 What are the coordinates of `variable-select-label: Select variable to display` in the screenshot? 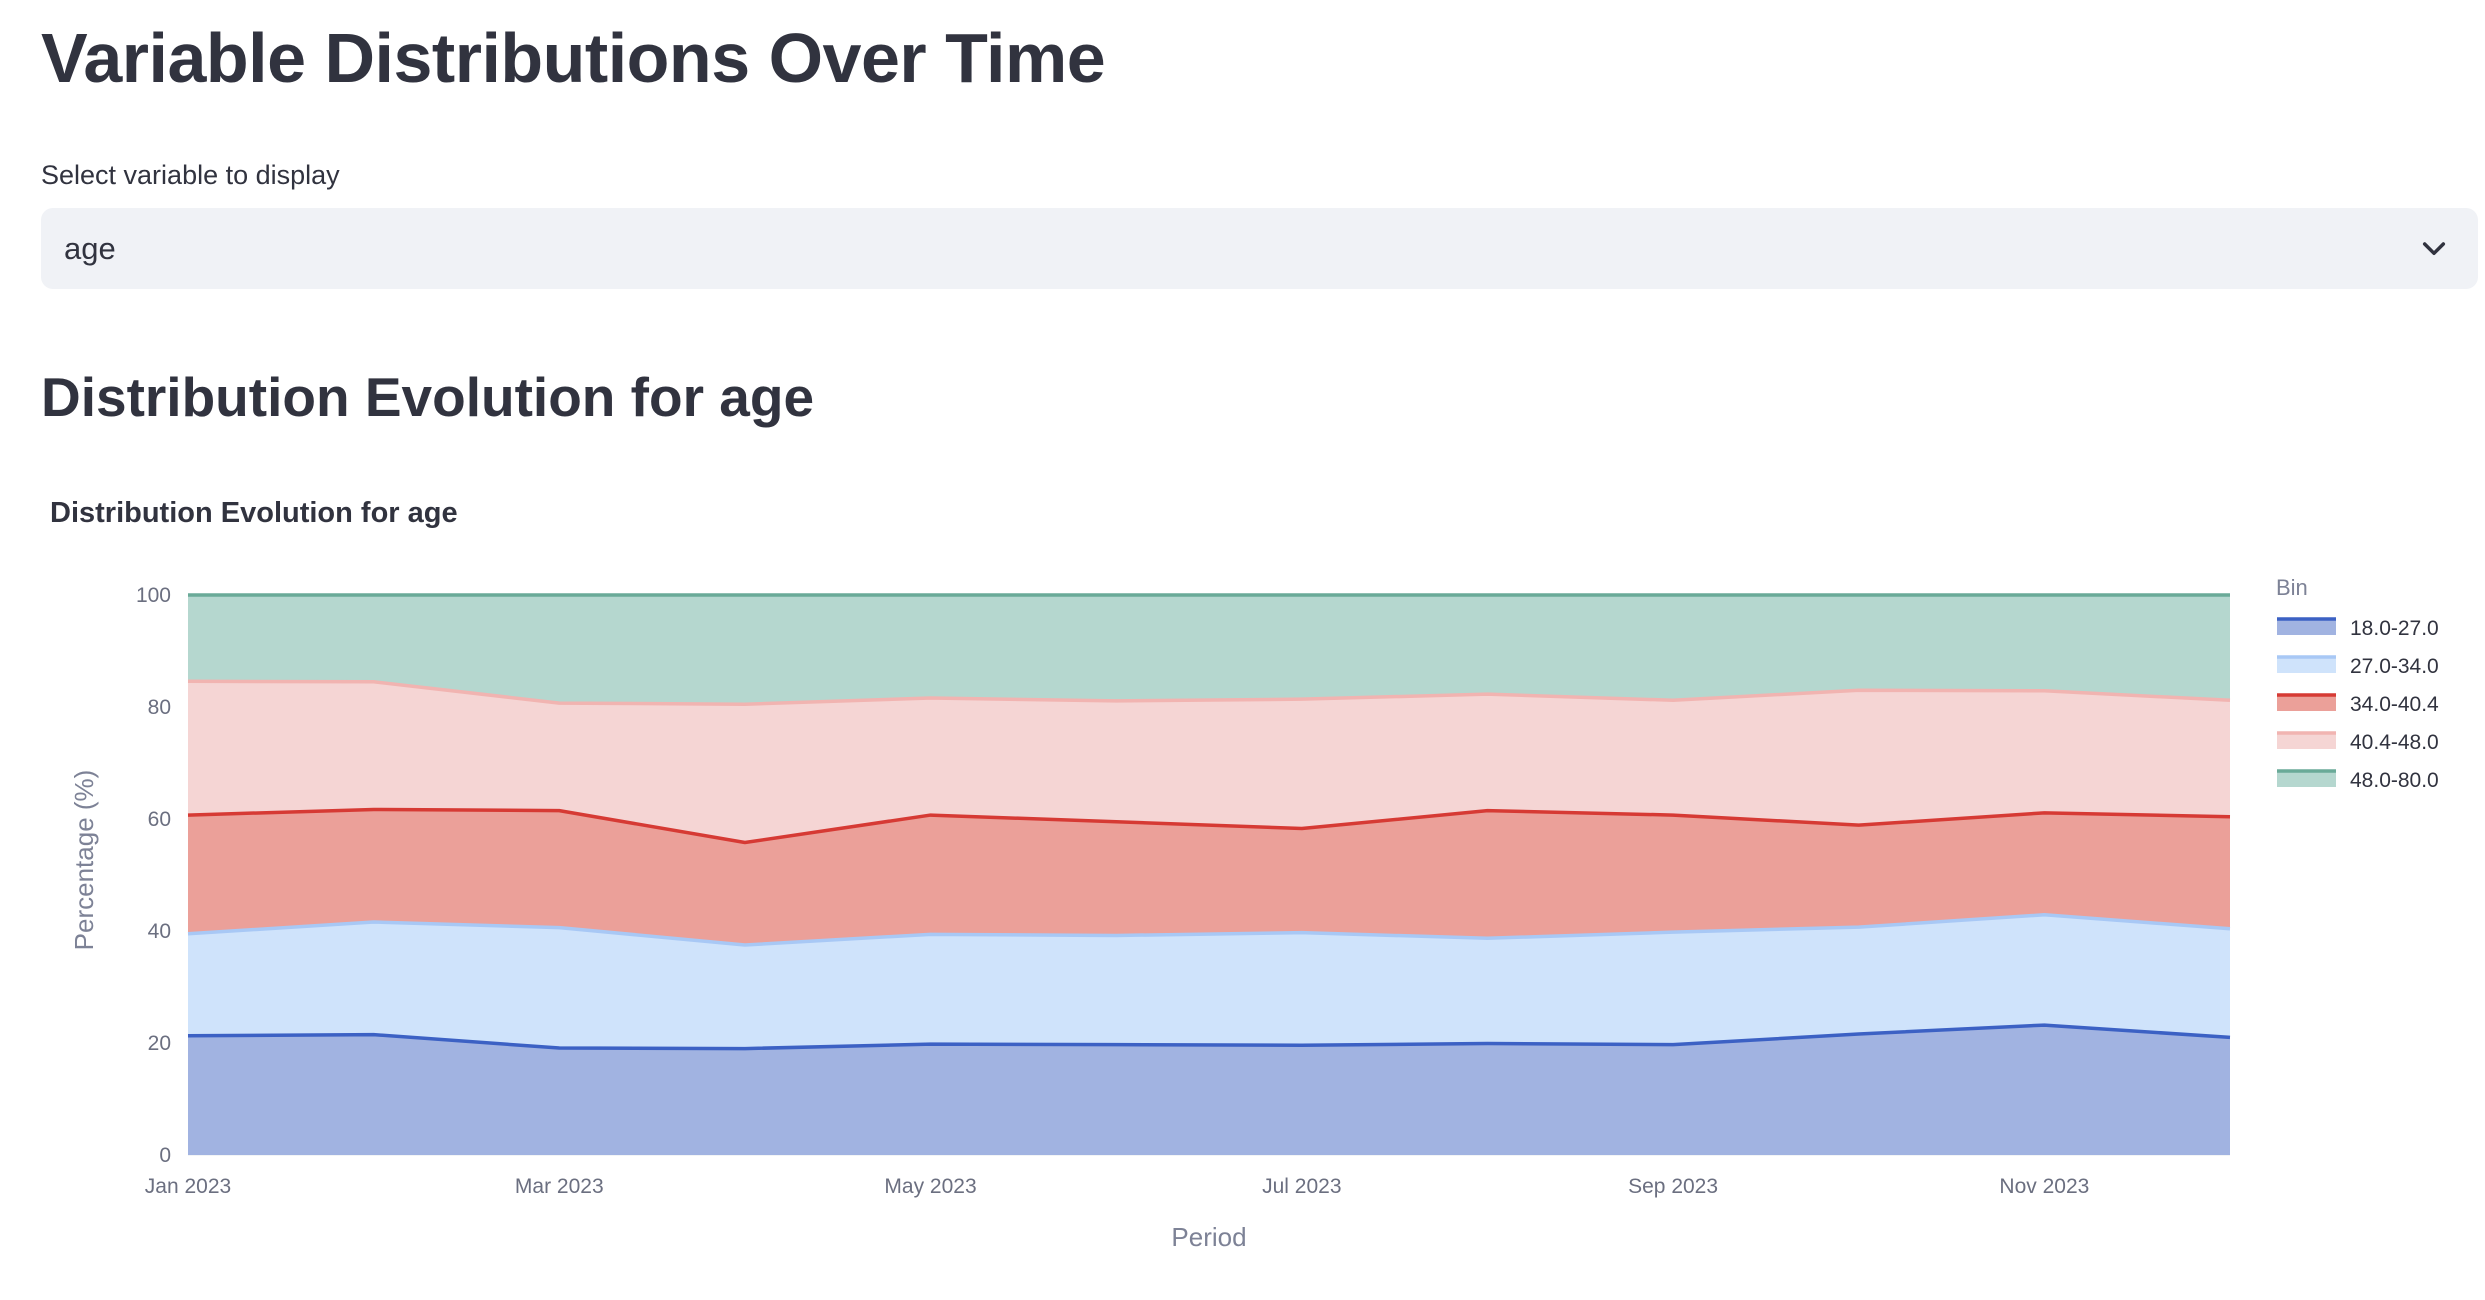 It's located at (190, 175).